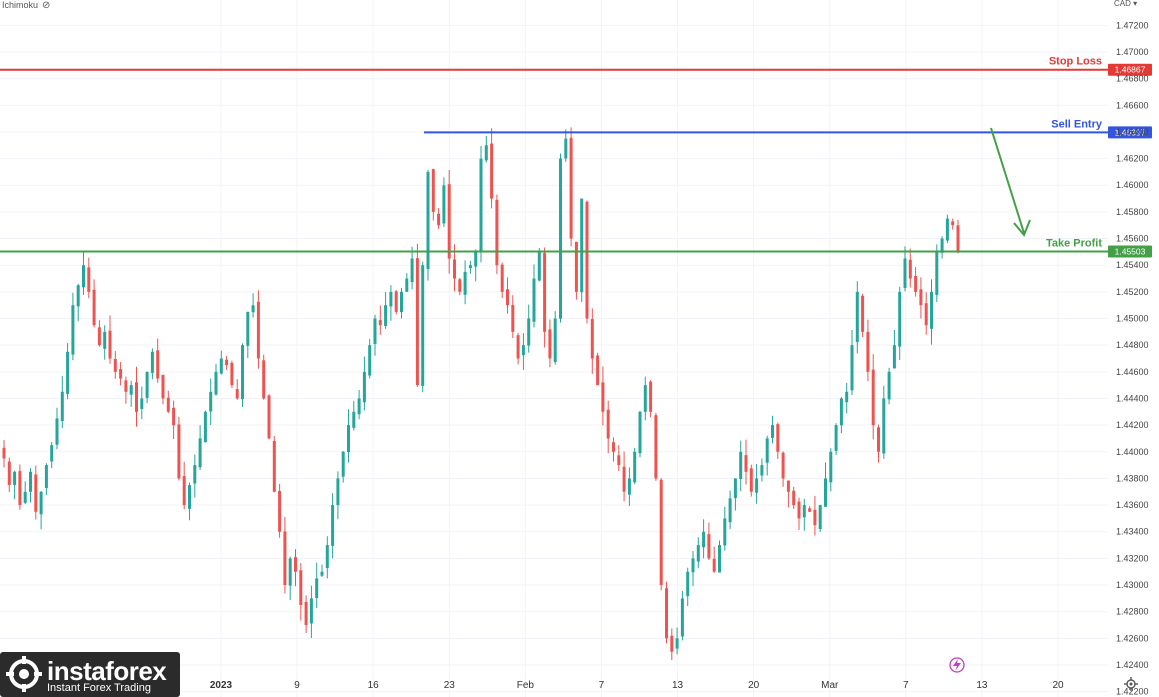  What do you see at coordinates (1132, 585) in the screenshot?
I see `y-tick-label: 1.43000` at bounding box center [1132, 585].